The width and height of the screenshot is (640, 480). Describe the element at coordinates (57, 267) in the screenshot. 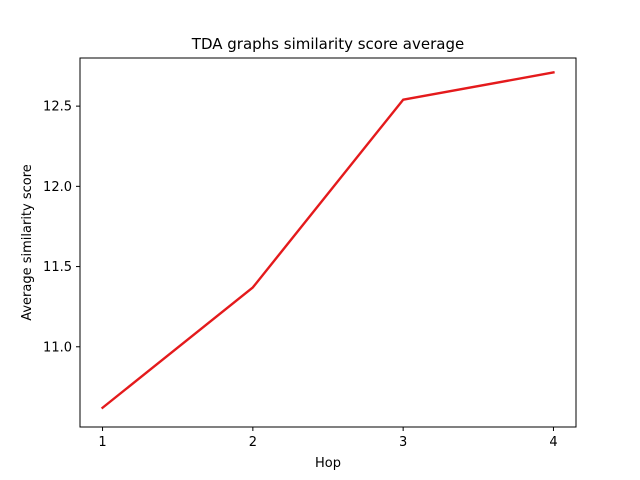

I see `y-tick-label: 11.5` at that location.